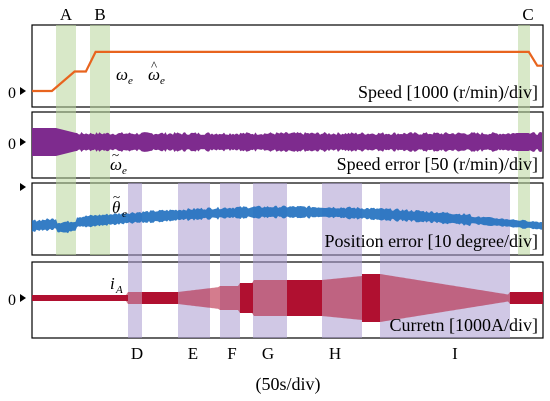  I want to click on marker-c: C, so click(527, 14).